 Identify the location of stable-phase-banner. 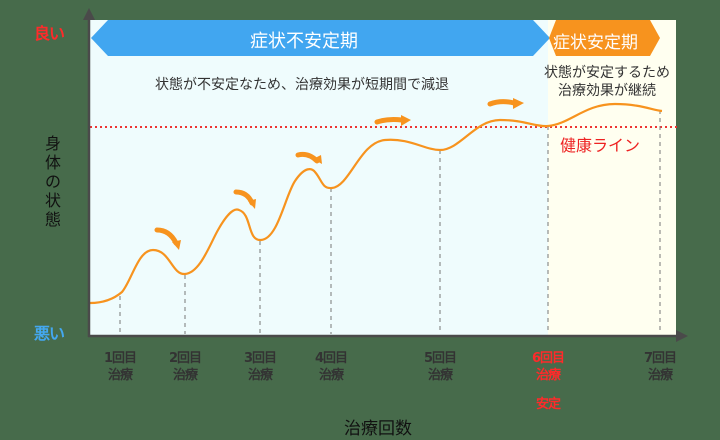
(604, 38).